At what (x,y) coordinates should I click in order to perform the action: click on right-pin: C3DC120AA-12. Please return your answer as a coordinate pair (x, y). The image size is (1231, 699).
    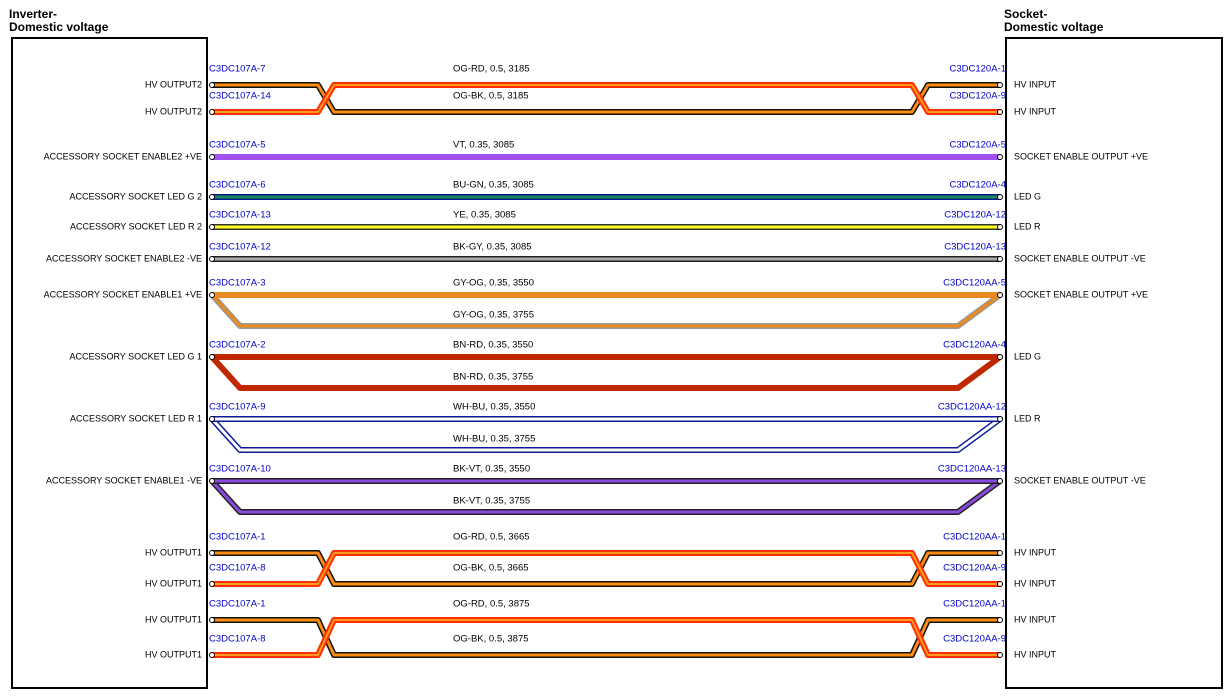
    Looking at the image, I should click on (972, 407).